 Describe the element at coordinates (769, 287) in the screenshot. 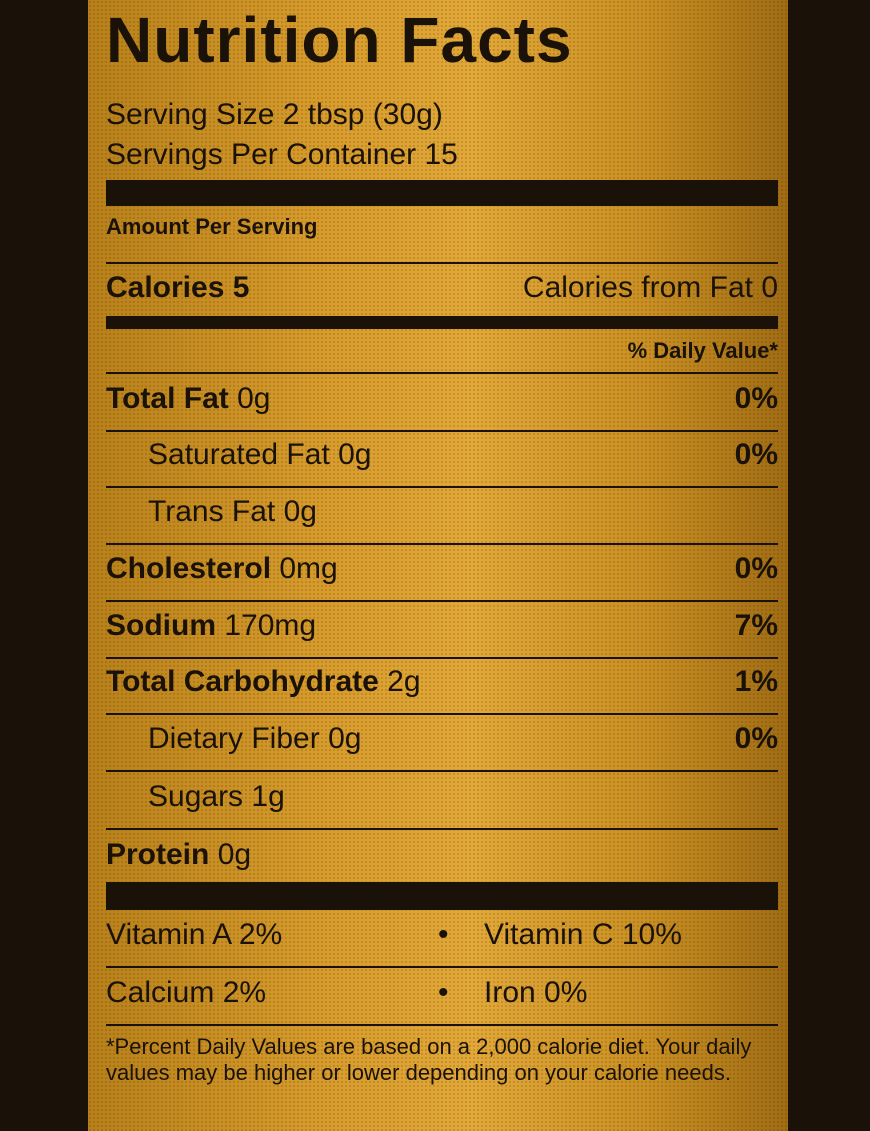

I see `calories-from-fat-value: 0` at that location.